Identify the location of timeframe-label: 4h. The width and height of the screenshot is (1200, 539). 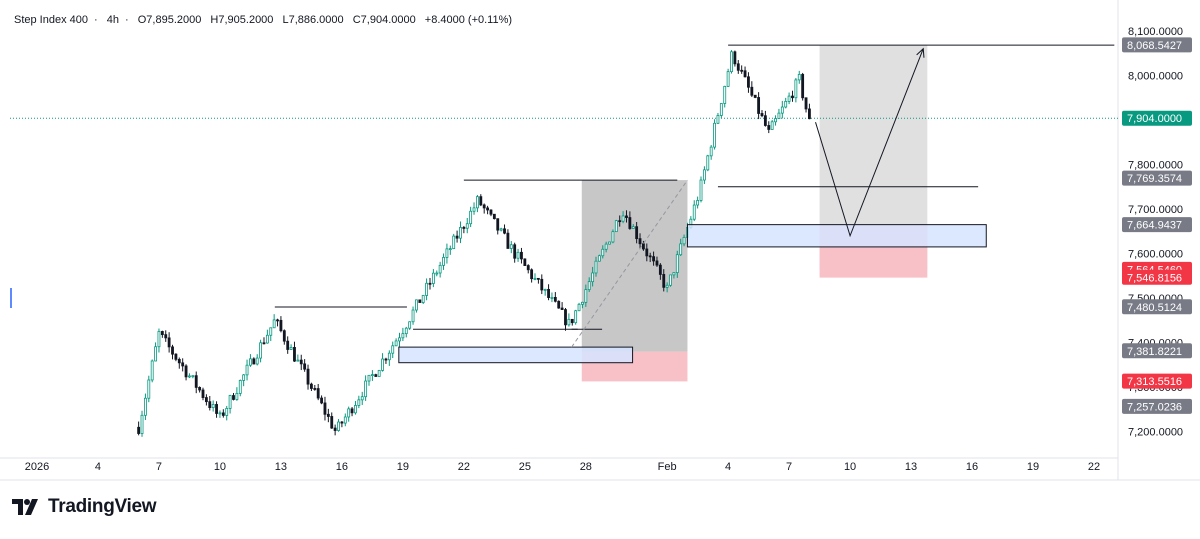
(112, 20).